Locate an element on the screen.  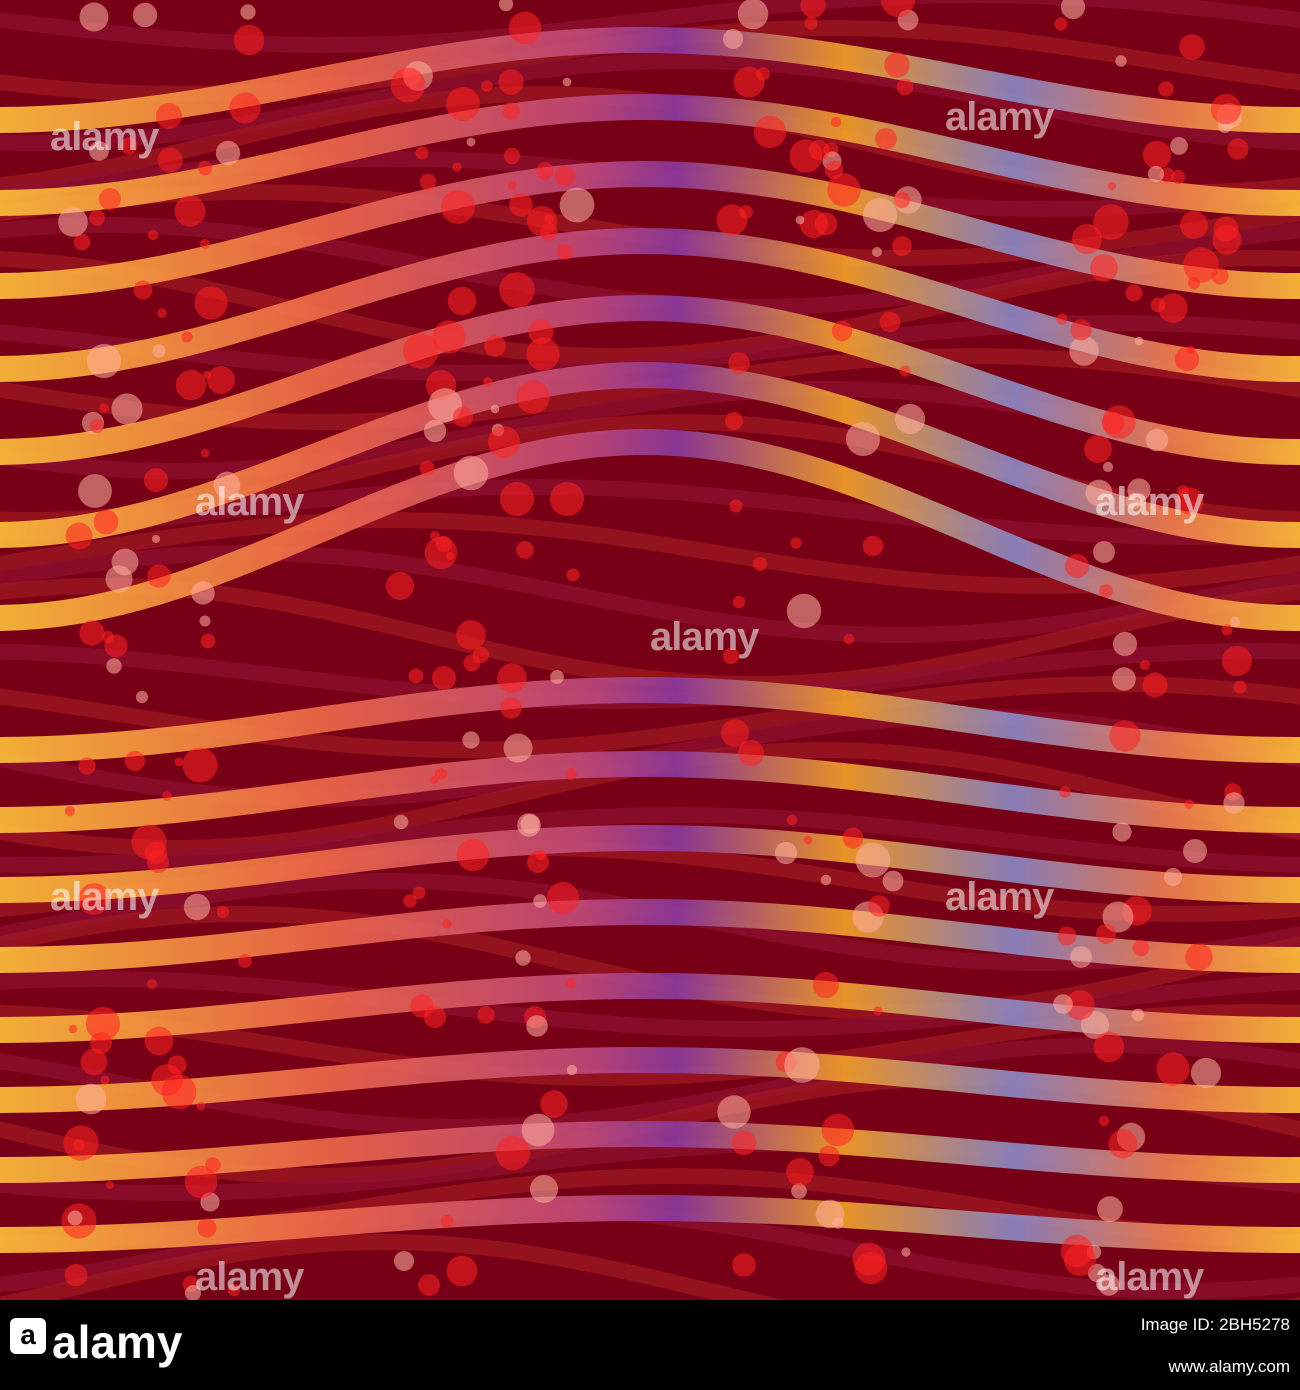
logo: a is located at coordinates (28, 1334).